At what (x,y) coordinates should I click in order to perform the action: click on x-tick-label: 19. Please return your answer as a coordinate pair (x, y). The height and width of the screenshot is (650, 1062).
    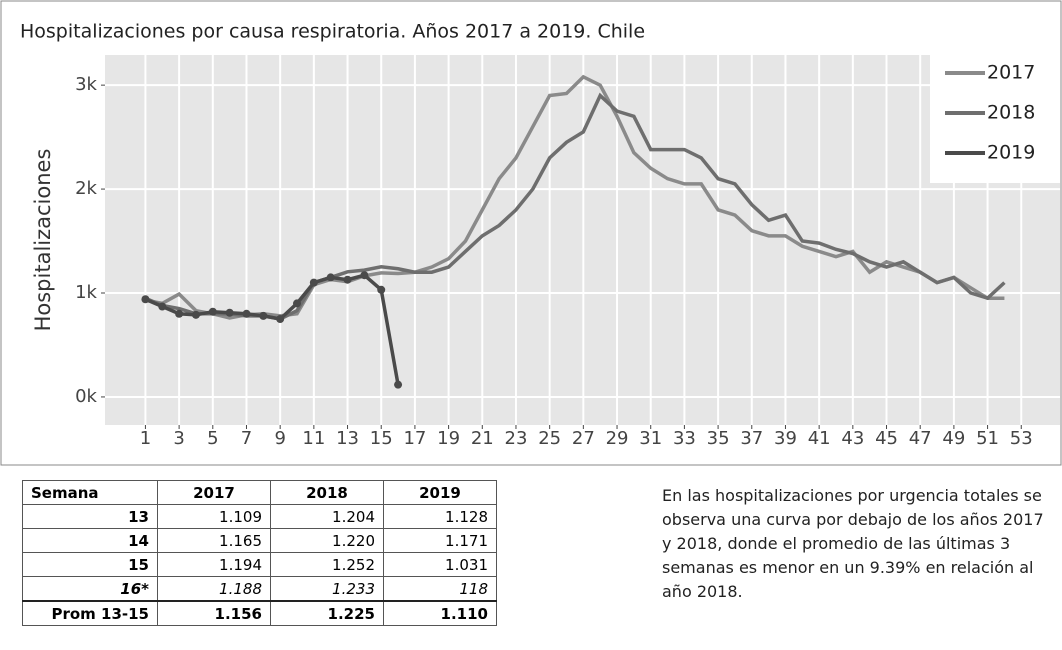
    Looking at the image, I should click on (448, 438).